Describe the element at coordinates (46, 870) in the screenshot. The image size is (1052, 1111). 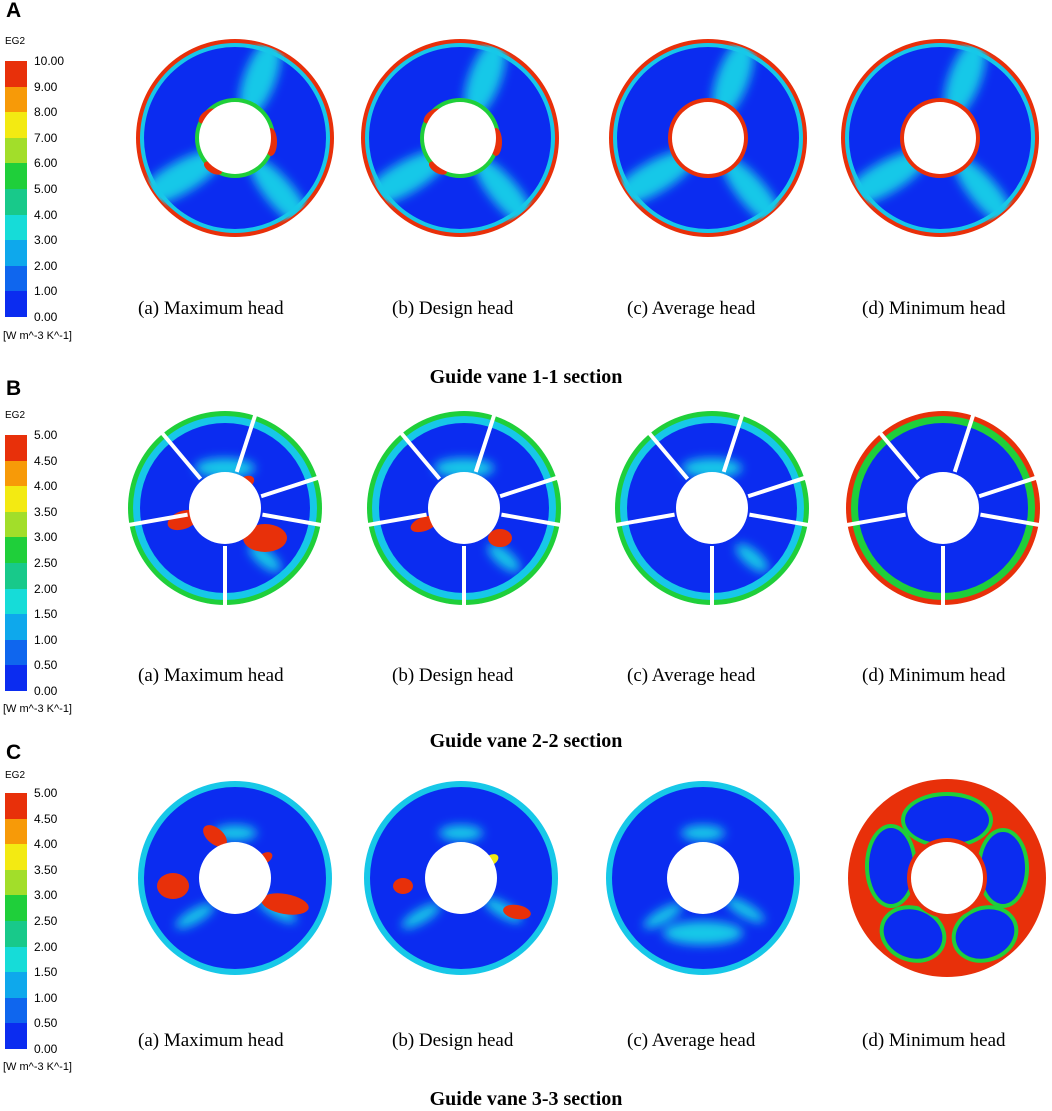
I see `legend-tick: 3.50` at that location.